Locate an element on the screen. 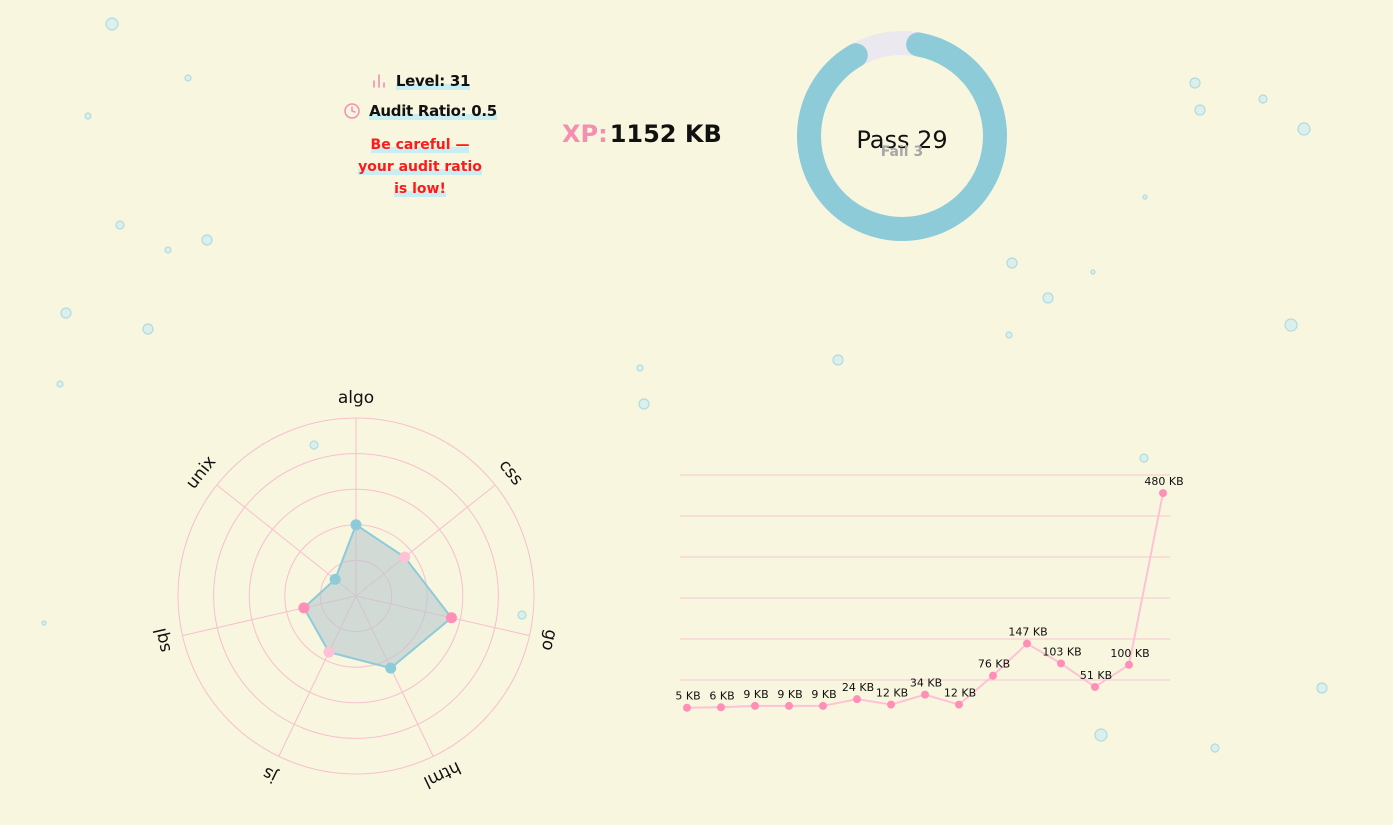 This screenshot has height=825, width=1393. xp-point-label: 100 KB is located at coordinates (1129, 653).